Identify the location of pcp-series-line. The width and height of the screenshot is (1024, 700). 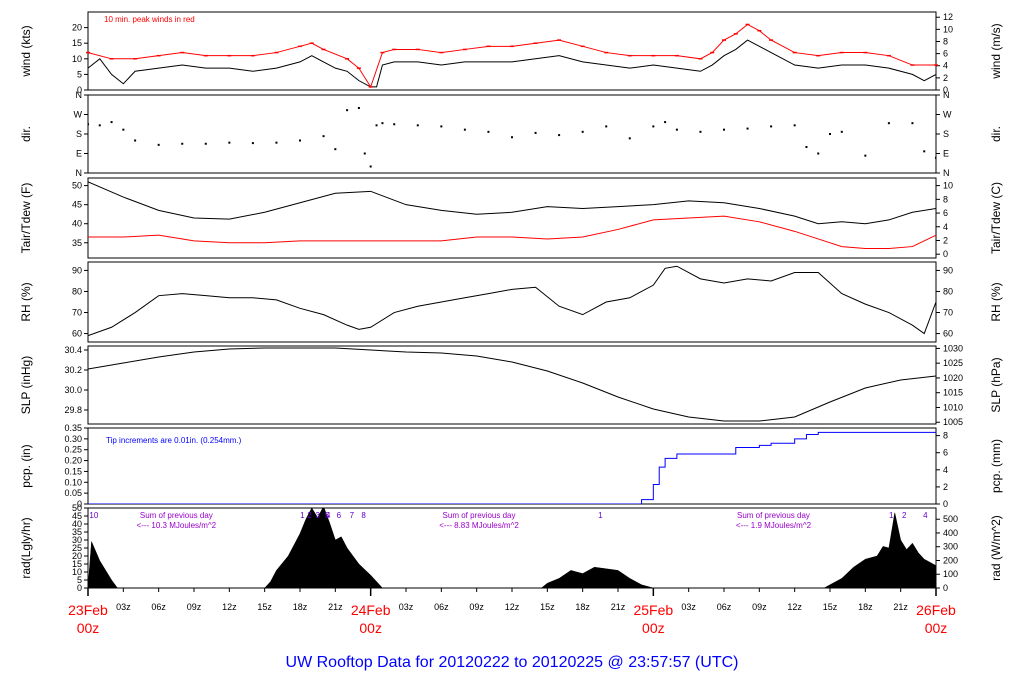
(512, 467).